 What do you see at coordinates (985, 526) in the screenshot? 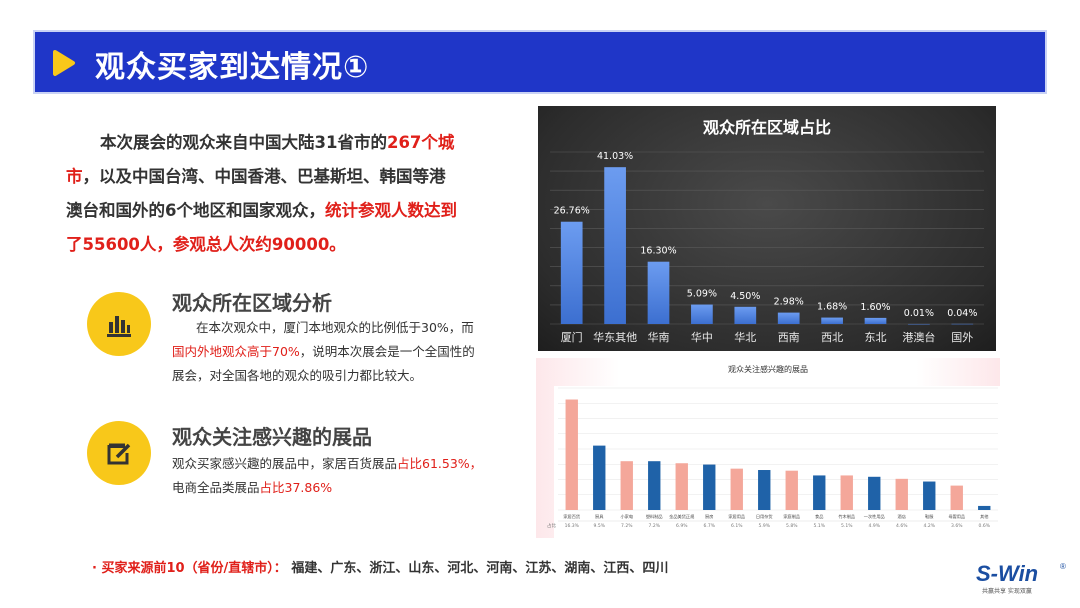
I see `chart2-data-label: 0.6%` at bounding box center [985, 526].